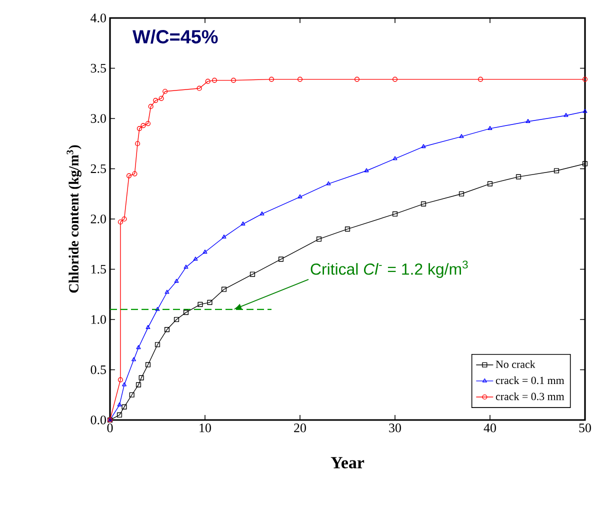 This screenshot has width=597, height=518. What do you see at coordinates (530, 380) in the screenshot?
I see `legend-label: crack = 0.1 mm` at bounding box center [530, 380].